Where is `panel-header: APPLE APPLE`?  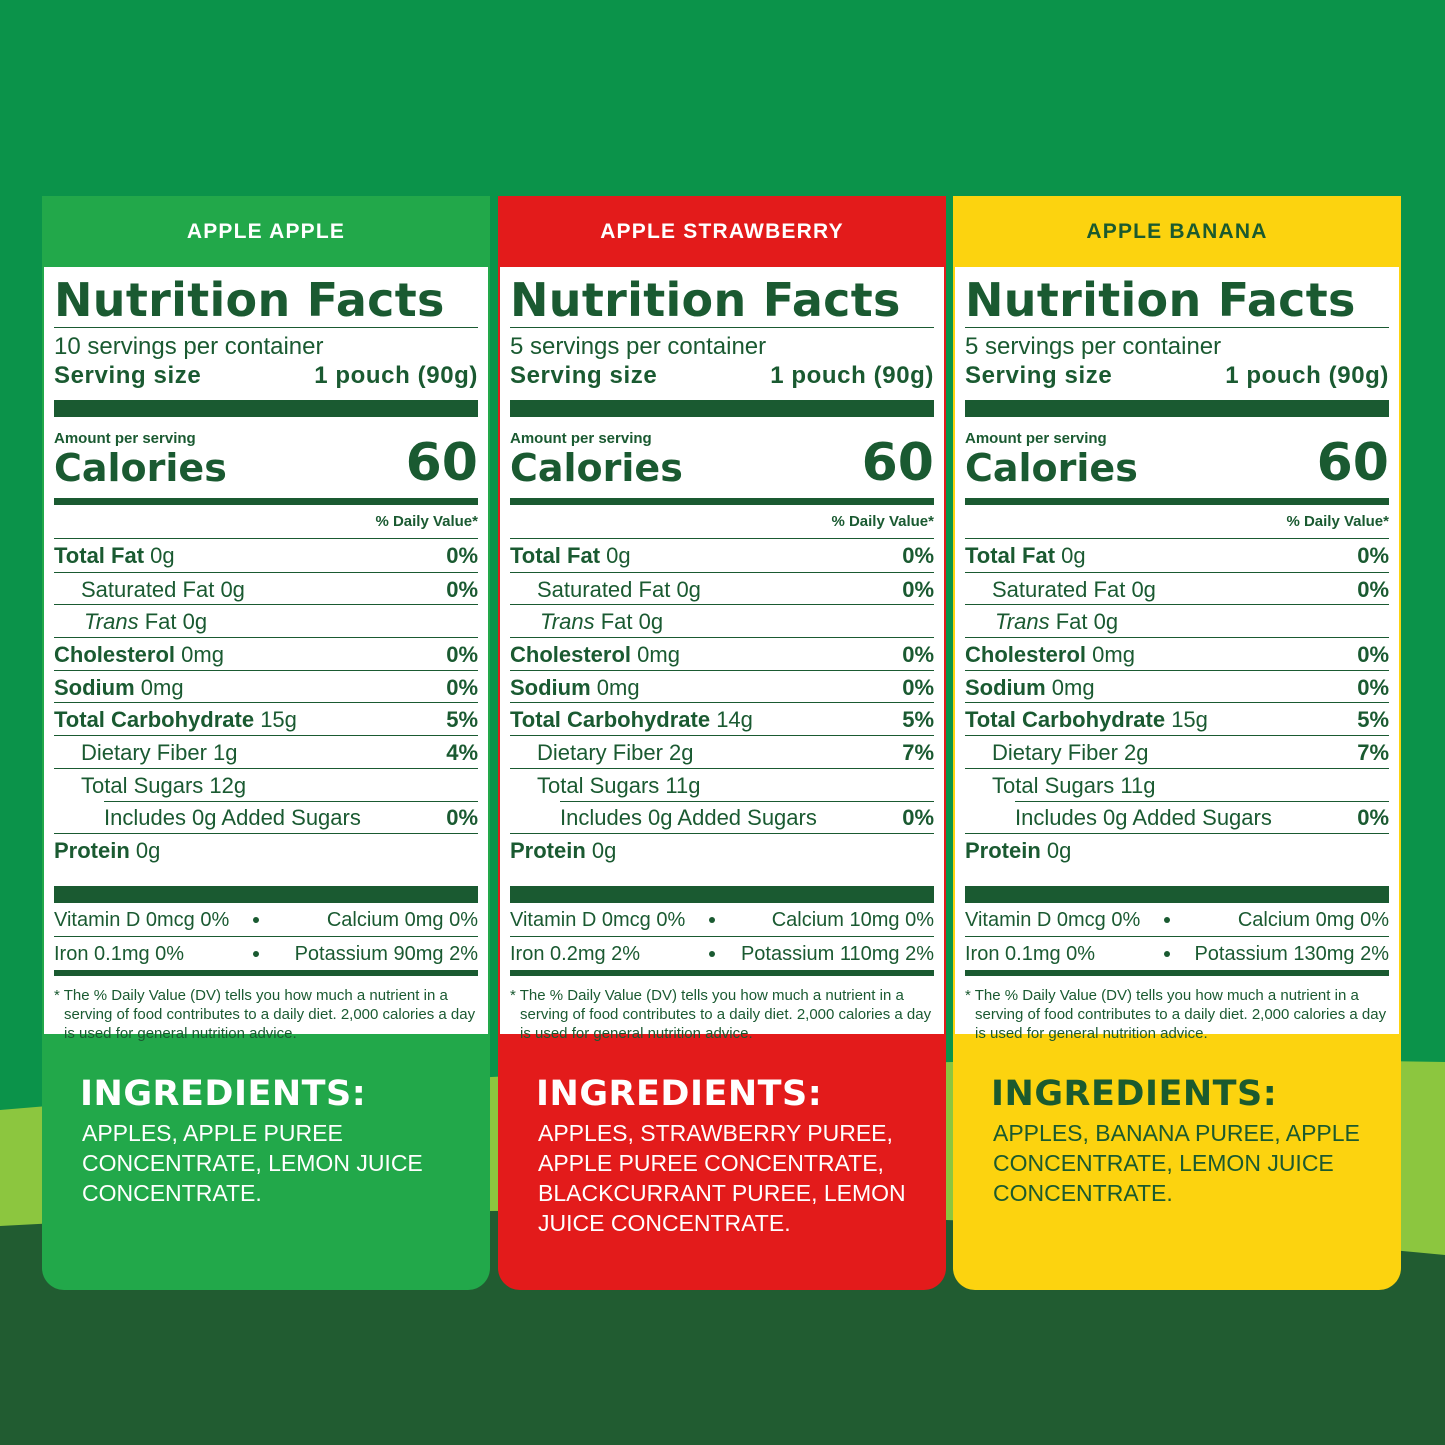 panel-header: APPLE APPLE is located at coordinates (266, 231).